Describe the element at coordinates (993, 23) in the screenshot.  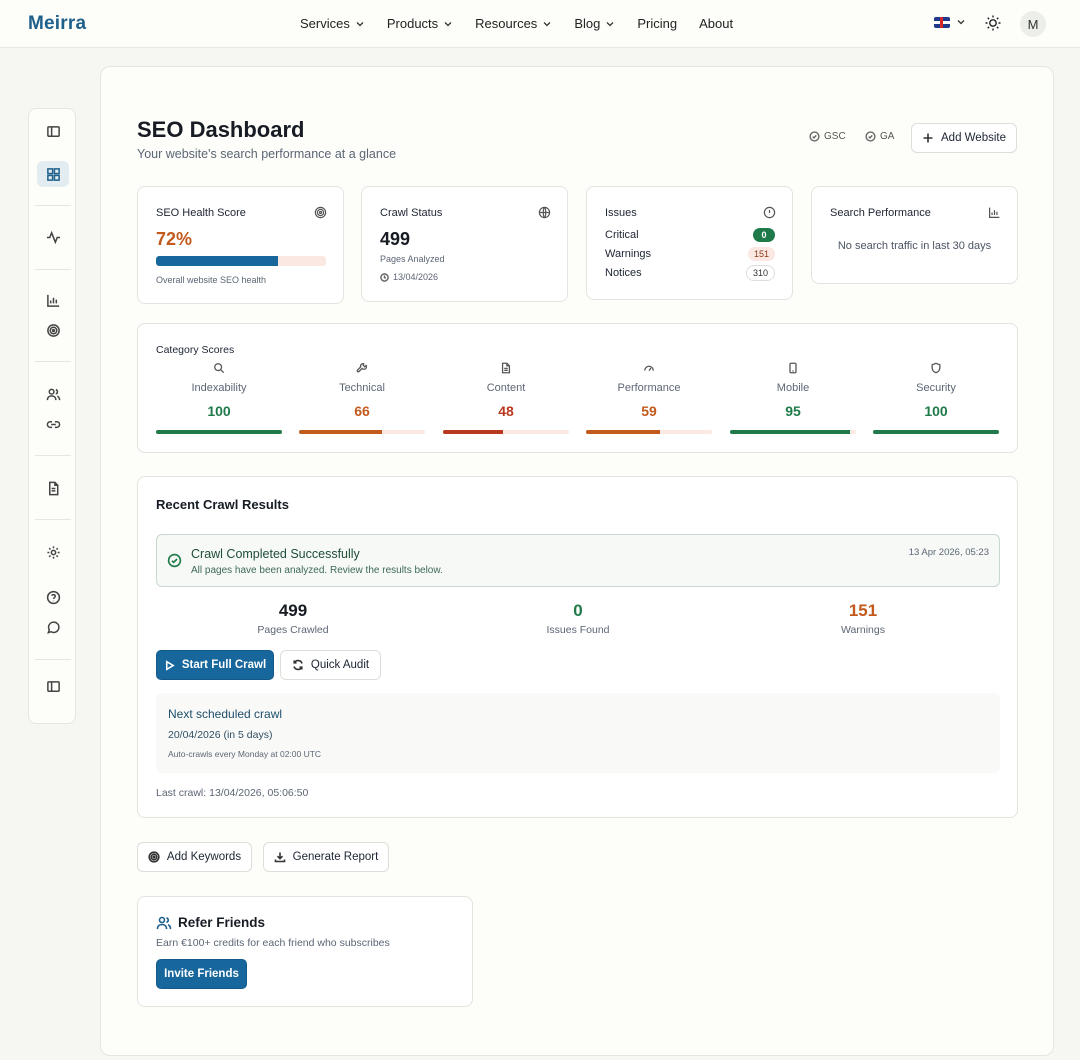
I see `sun-icon` at that location.